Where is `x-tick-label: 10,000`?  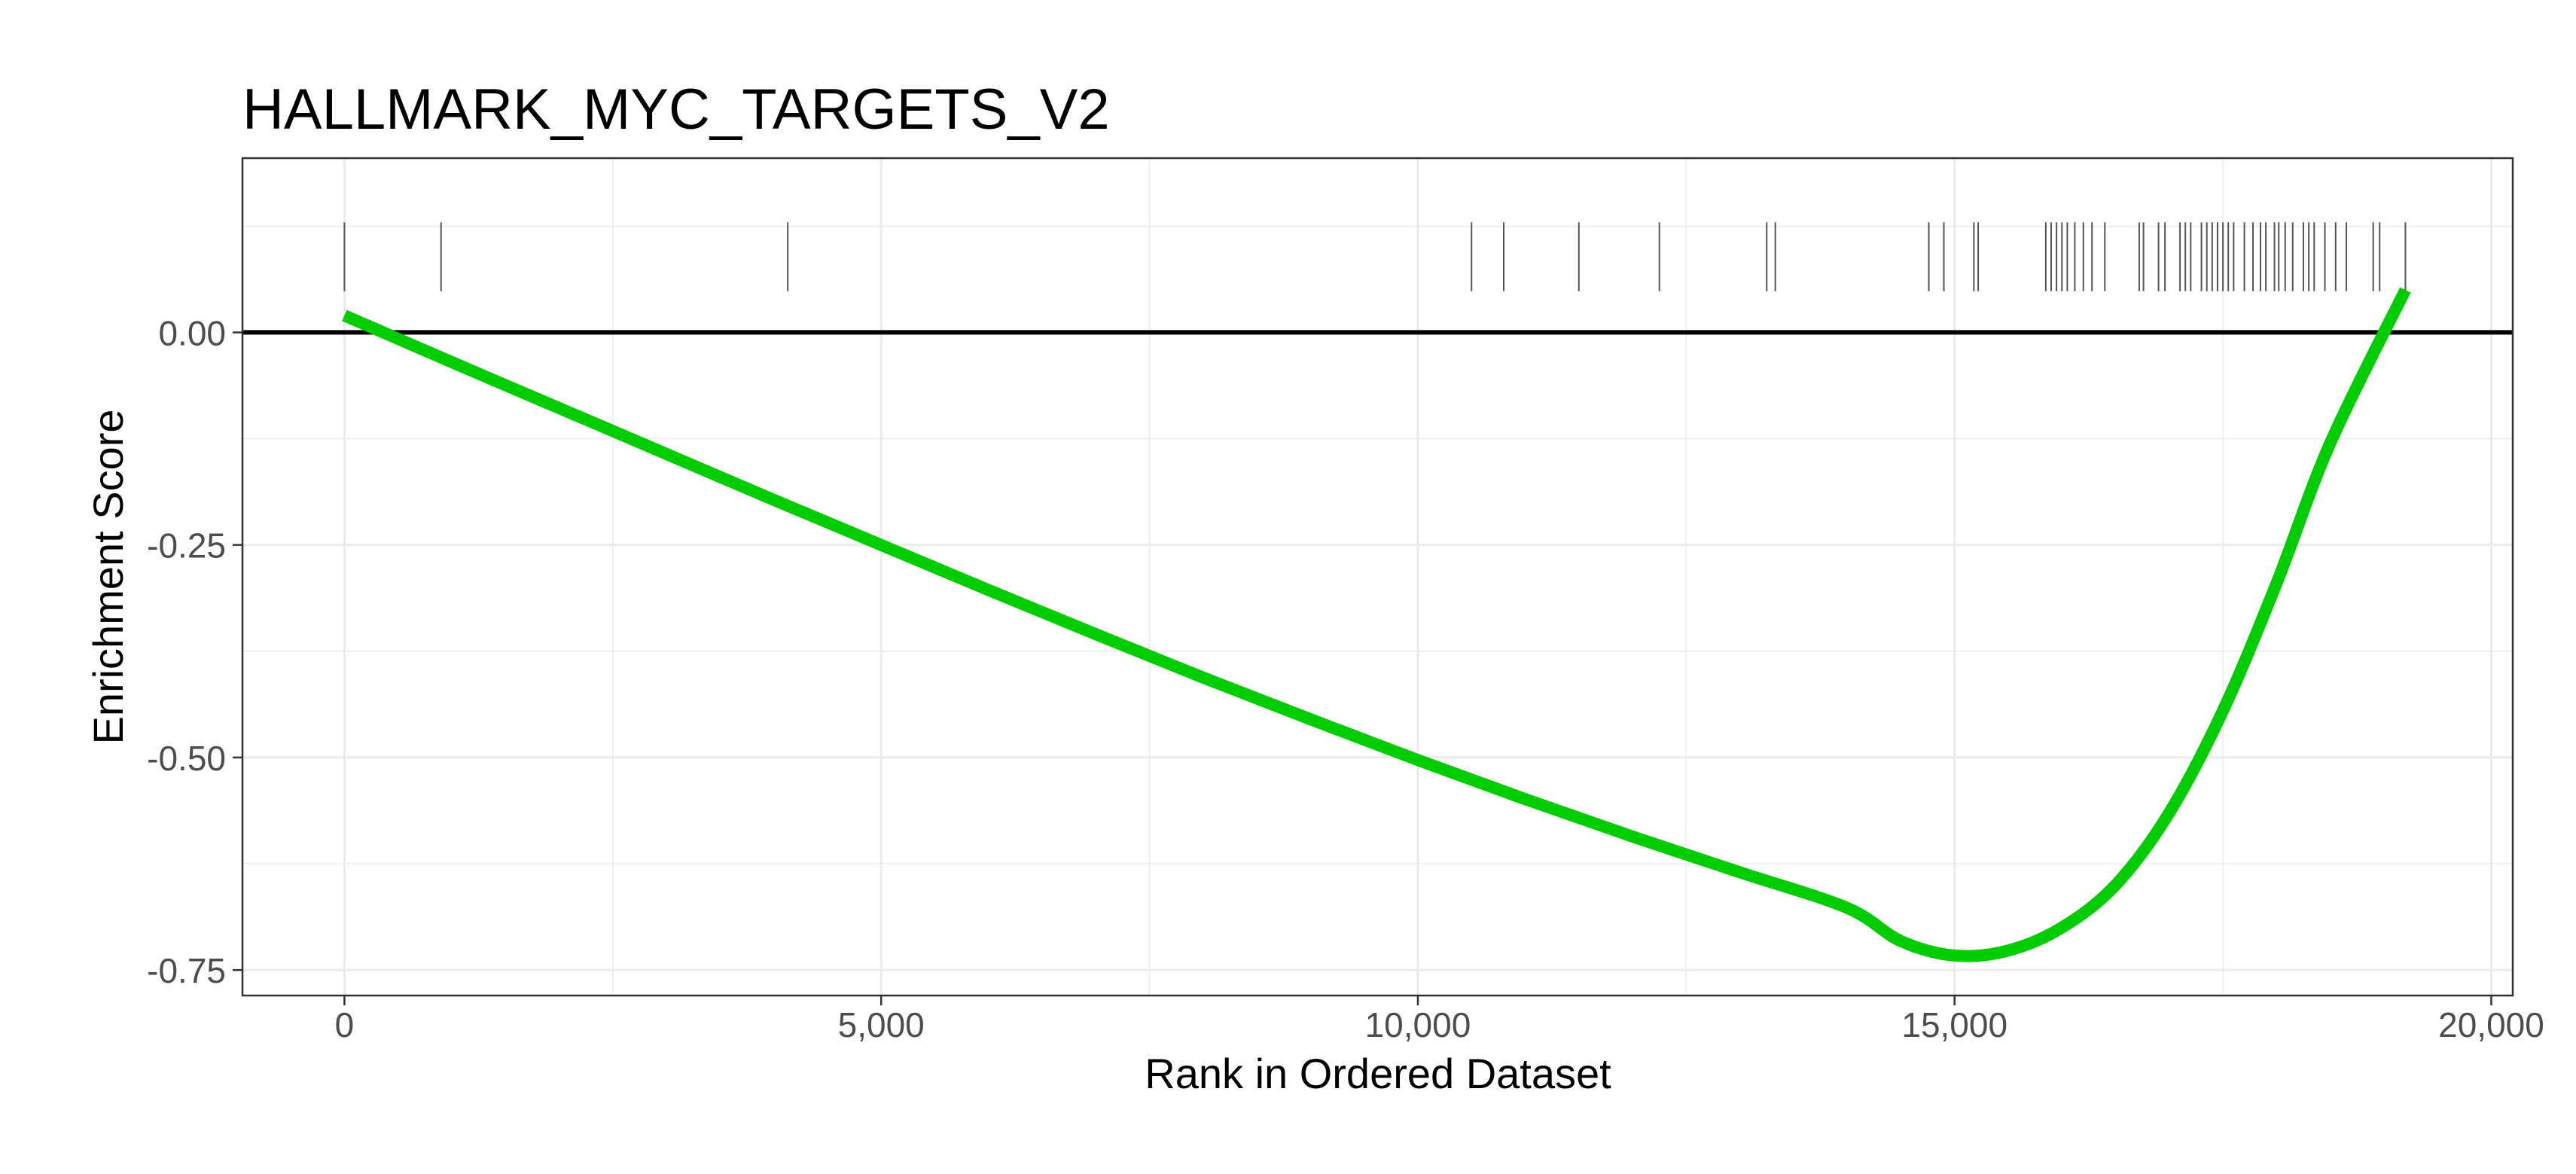 x-tick-label: 10,000 is located at coordinates (1418, 1024).